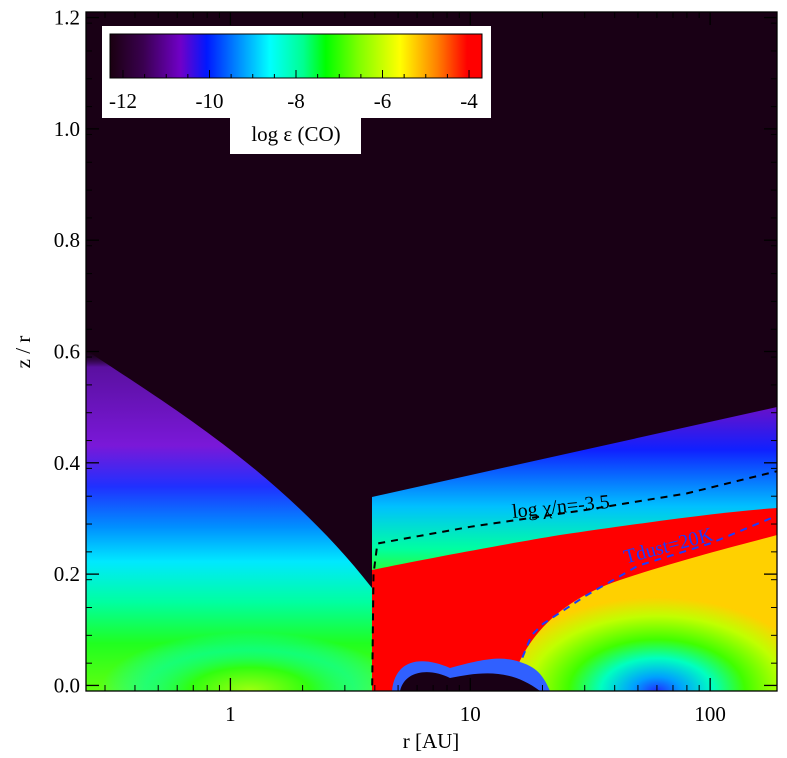 The height and width of the screenshot is (758, 787). Describe the element at coordinates (67, 463) in the screenshot. I see `y-tick-label: 0.4` at that location.